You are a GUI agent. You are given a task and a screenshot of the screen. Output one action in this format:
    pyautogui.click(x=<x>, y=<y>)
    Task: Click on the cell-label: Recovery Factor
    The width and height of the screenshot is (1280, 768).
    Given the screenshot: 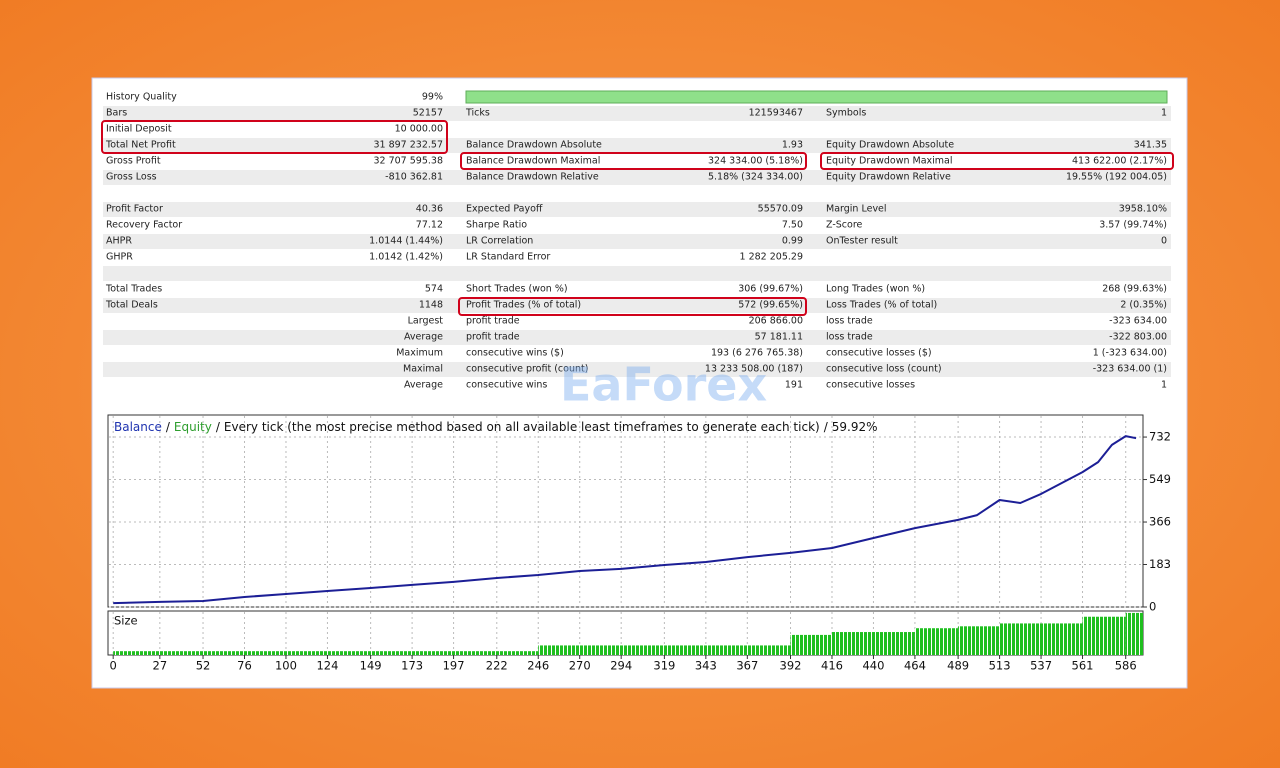 What is the action you would take?
    pyautogui.click(x=144, y=225)
    